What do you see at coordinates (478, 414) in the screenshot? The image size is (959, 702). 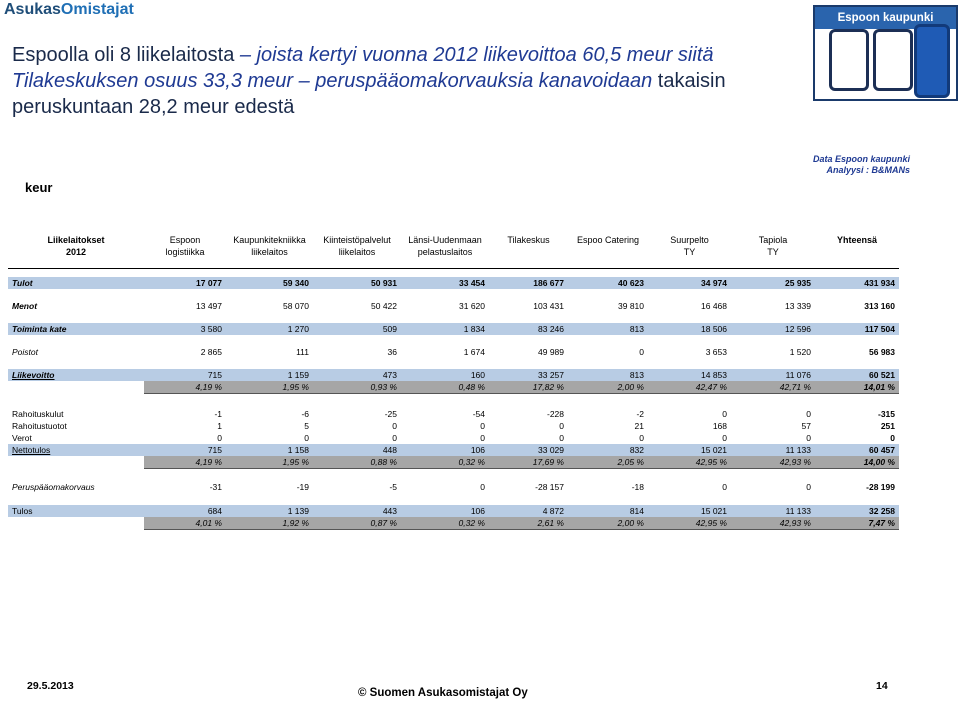 I see `value-cell: -54` at bounding box center [478, 414].